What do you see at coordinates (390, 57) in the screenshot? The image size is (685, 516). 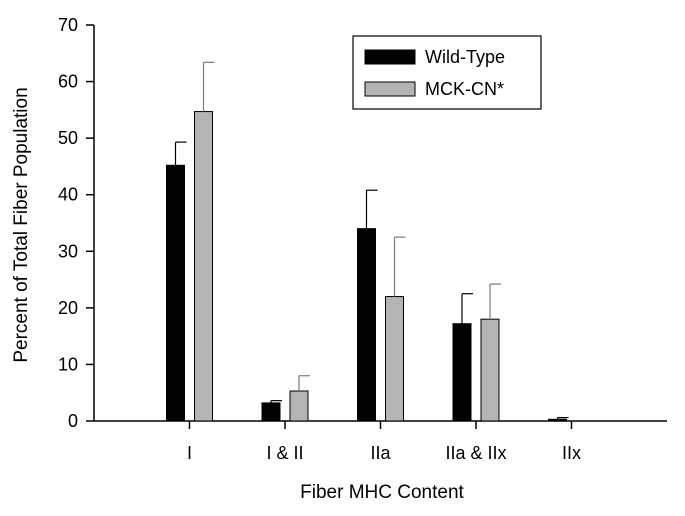 I see `legend-swatch-wild-type` at bounding box center [390, 57].